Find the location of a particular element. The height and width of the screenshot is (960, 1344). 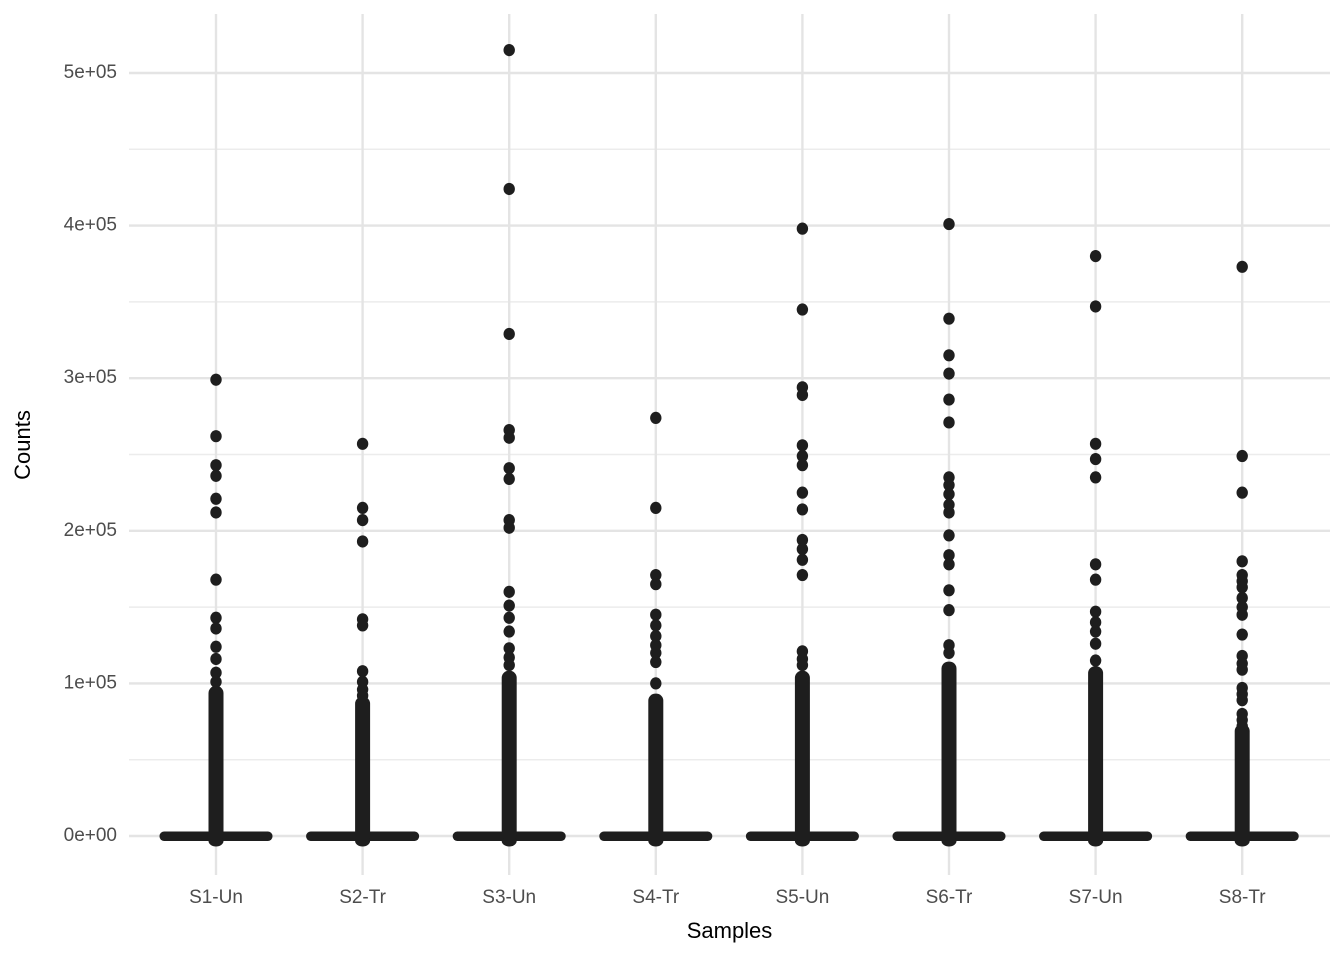

sample-column-S5-Un is located at coordinates (802, 534).